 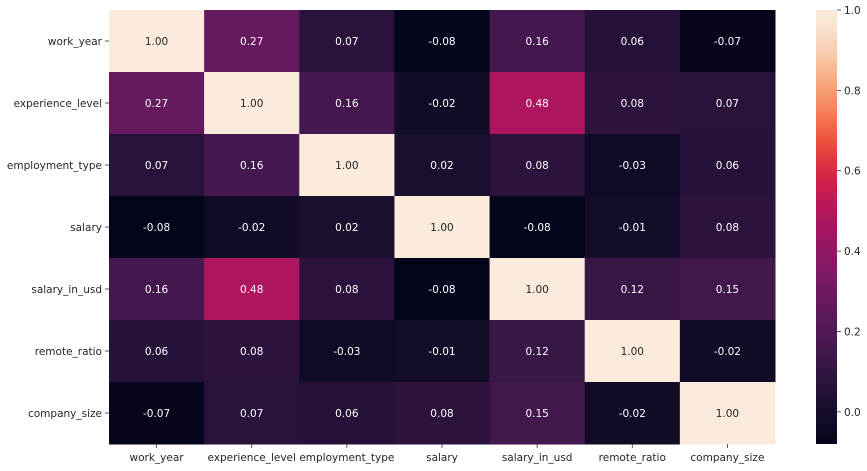 I want to click on heatmap-cell-employment_type-employment_type, so click(x=347, y=165).